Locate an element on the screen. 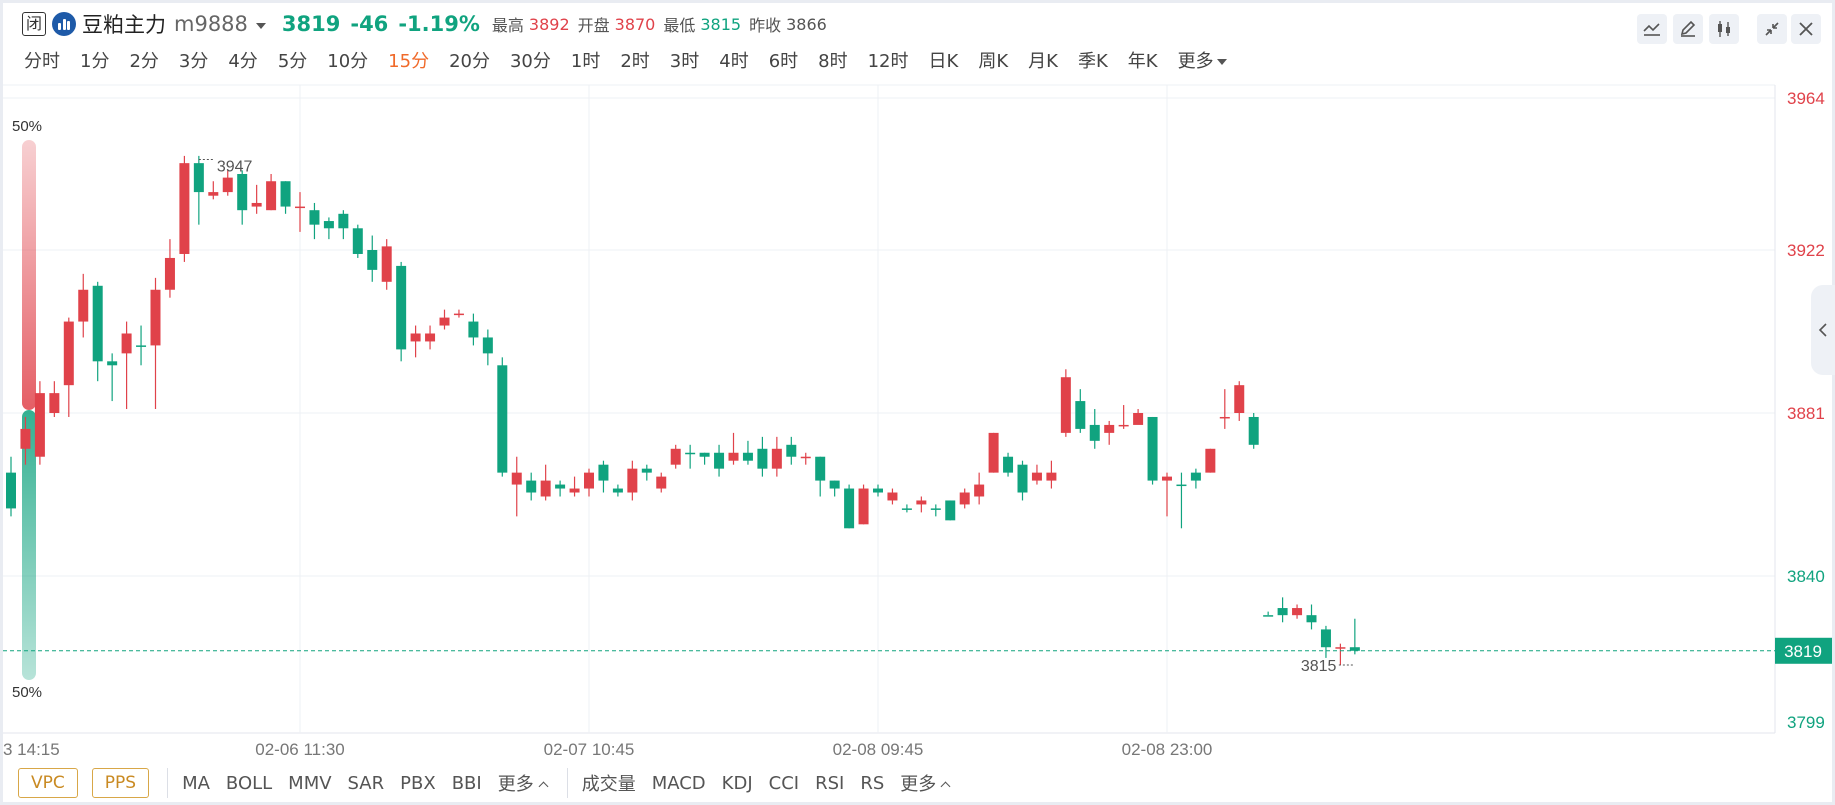  main-indicator-6: 更多 is located at coordinates (523, 783).